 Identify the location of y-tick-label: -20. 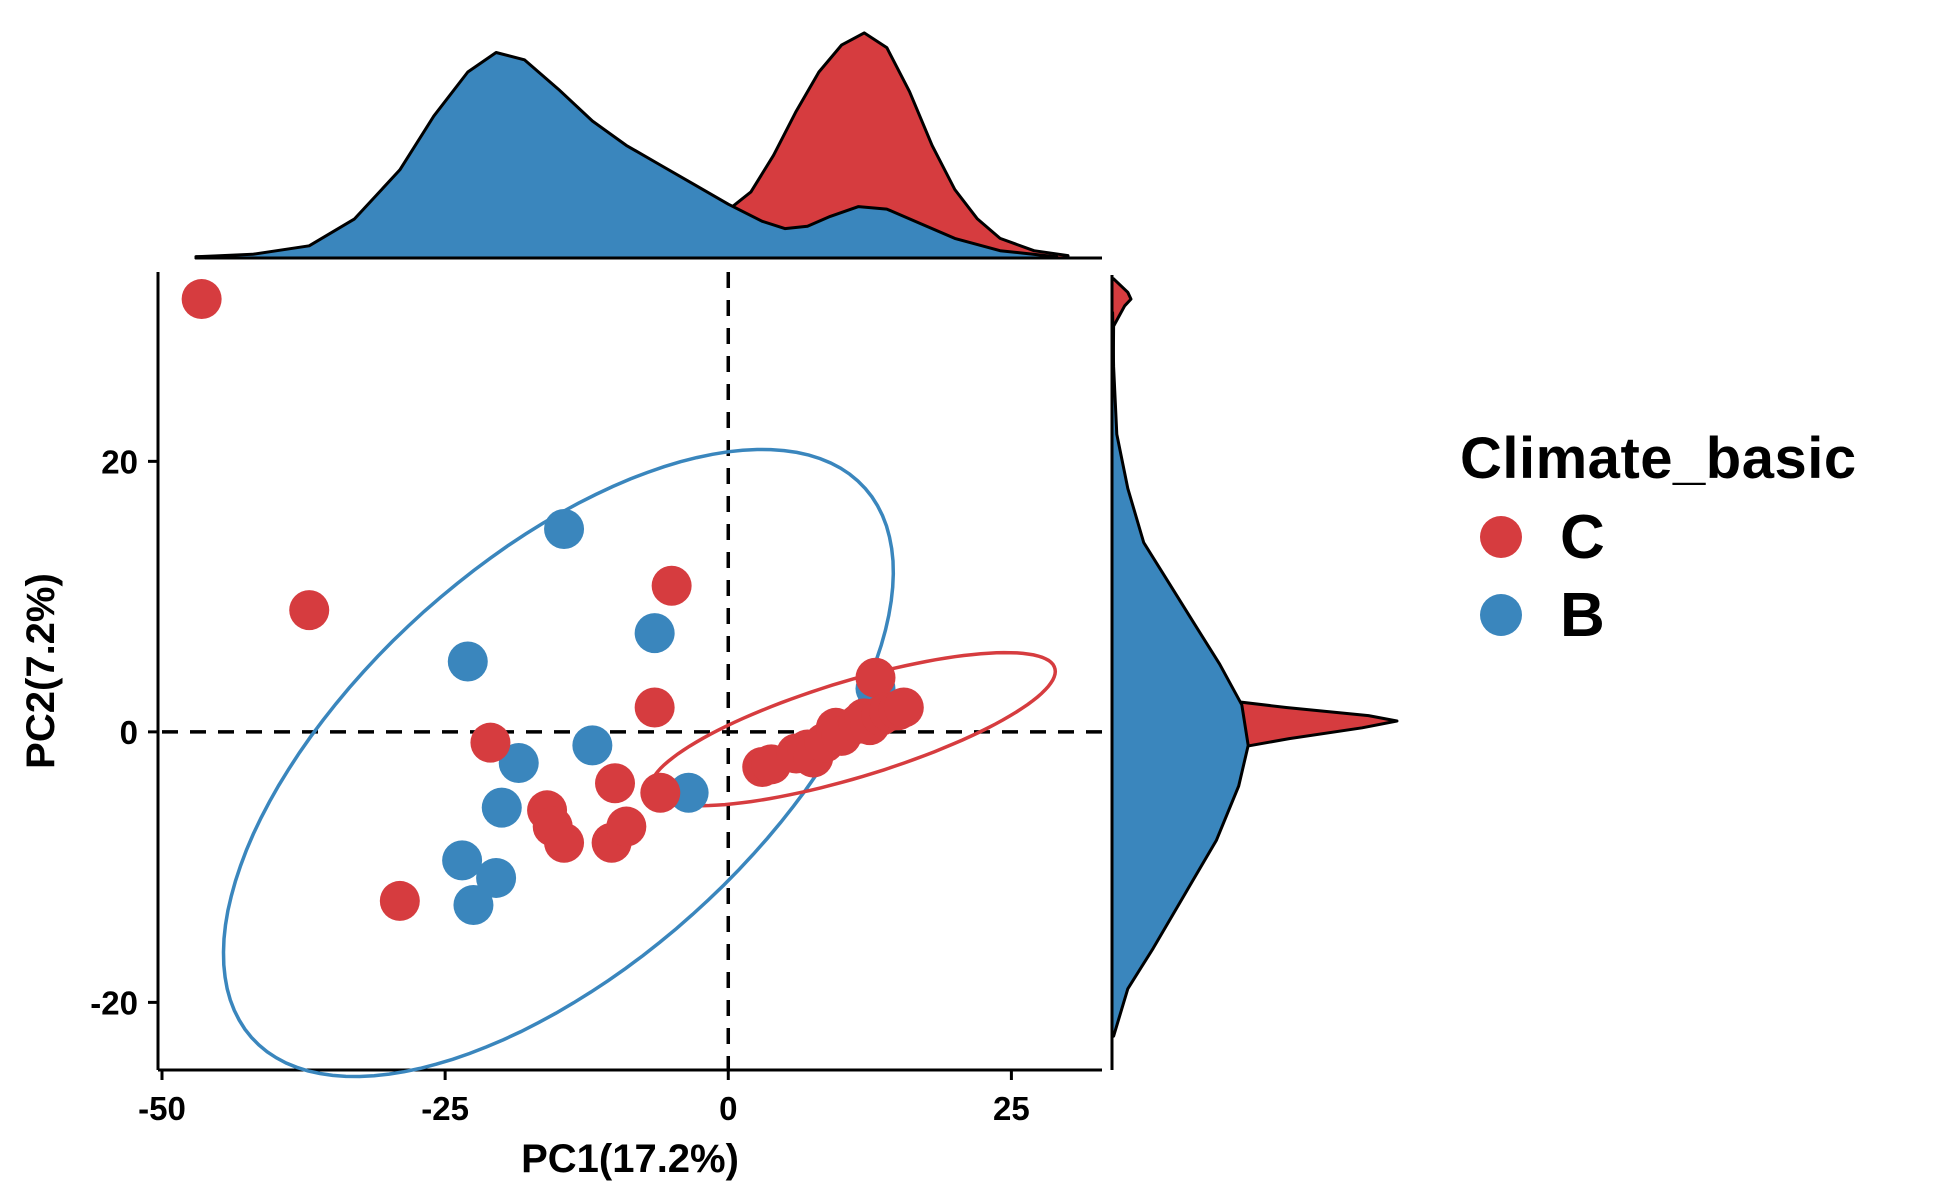
(114, 1002).